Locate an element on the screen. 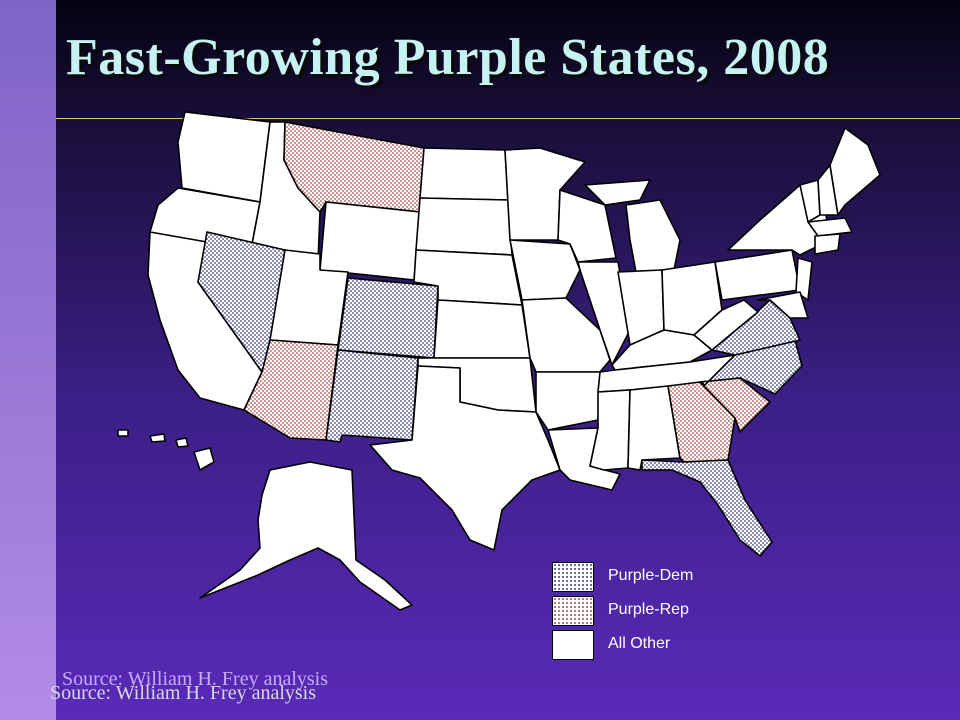 This screenshot has width=960, height=720. state-connecticut is located at coordinates (827, 244).